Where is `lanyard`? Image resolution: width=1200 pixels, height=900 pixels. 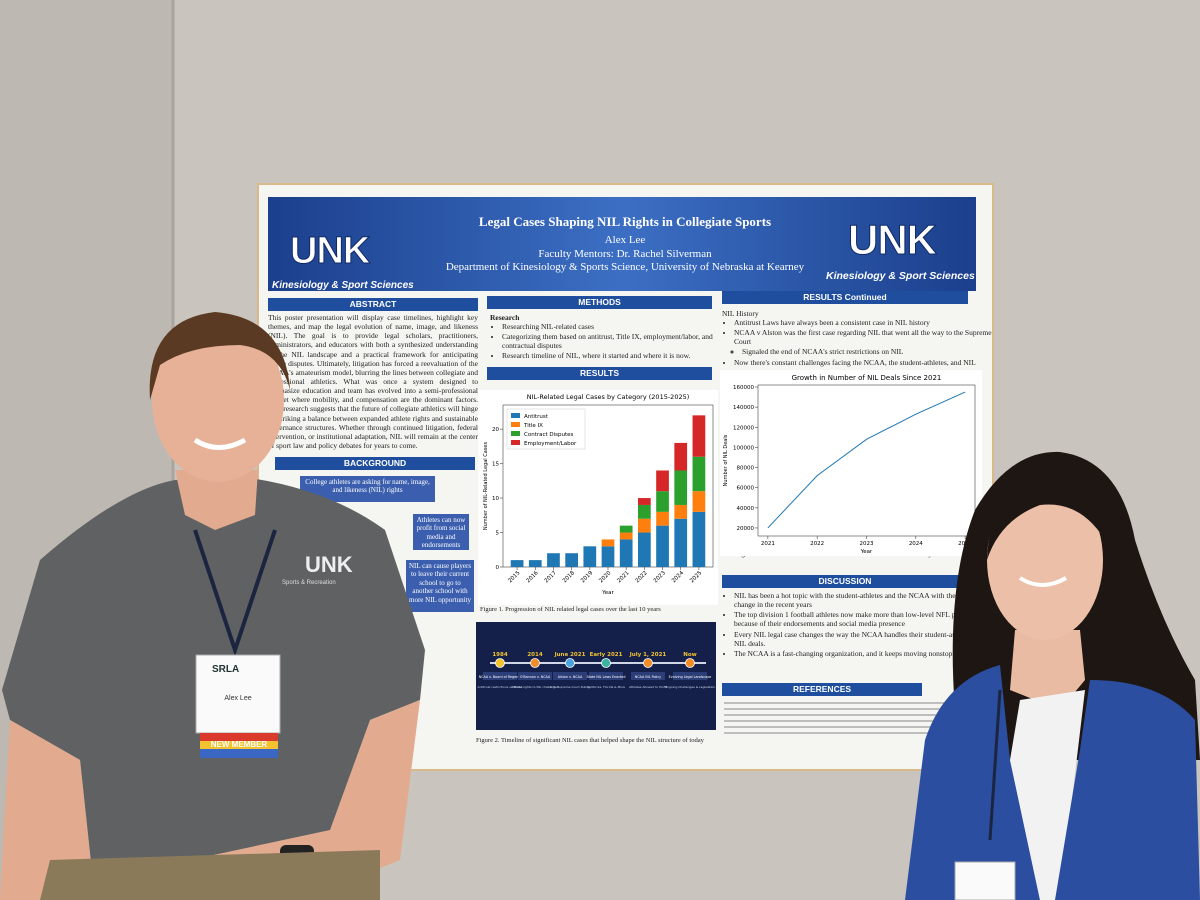 lanyard is located at coordinates (235, 593).